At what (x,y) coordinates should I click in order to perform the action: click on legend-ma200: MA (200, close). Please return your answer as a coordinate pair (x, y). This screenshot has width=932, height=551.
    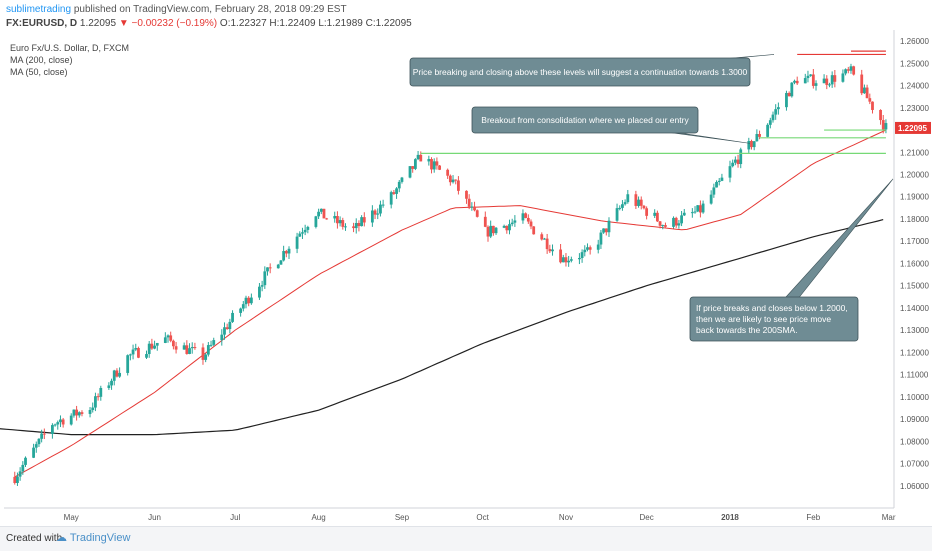
    Looking at the image, I should click on (41, 60).